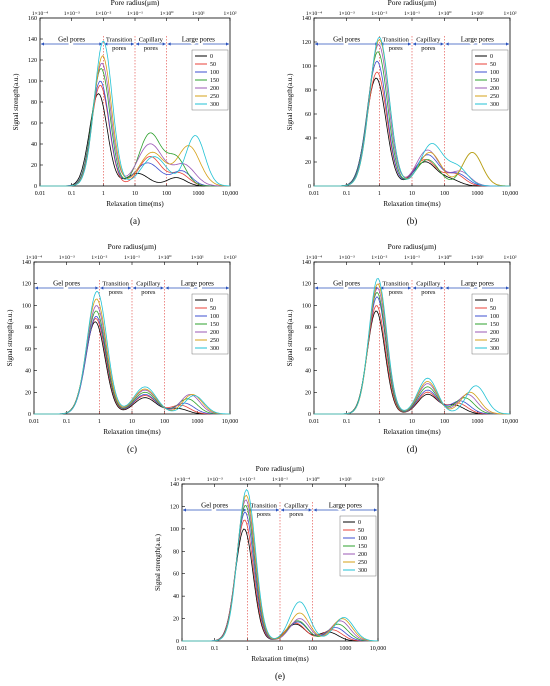 The width and height of the screenshot is (550, 686). I want to click on x-tick-label: 10,000, so click(230, 194).